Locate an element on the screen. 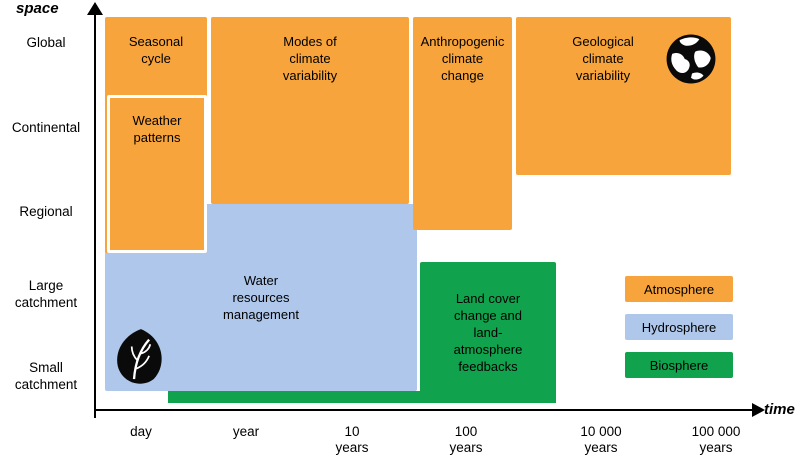 The height and width of the screenshot is (459, 806). x-tick-day: day is located at coordinates (141, 431).